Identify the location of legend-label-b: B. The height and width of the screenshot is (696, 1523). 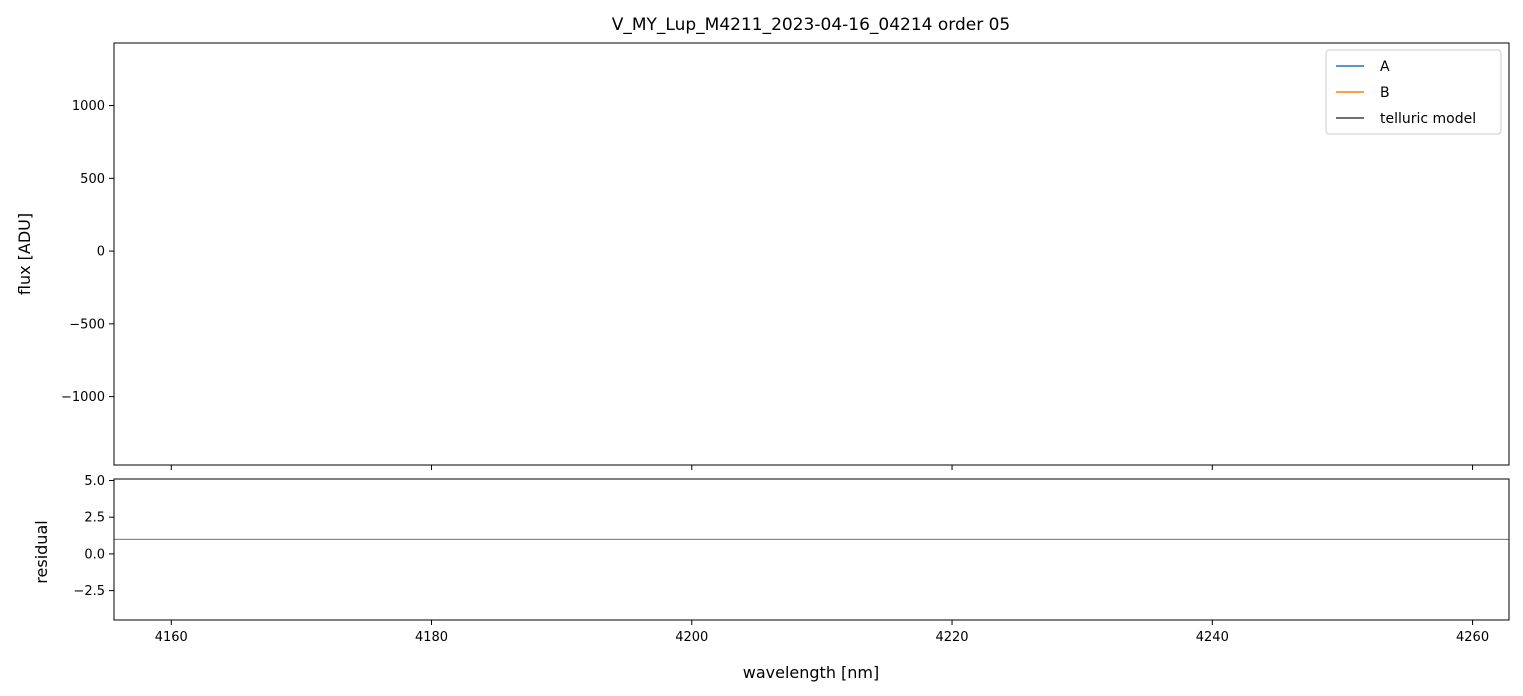
(1385, 93).